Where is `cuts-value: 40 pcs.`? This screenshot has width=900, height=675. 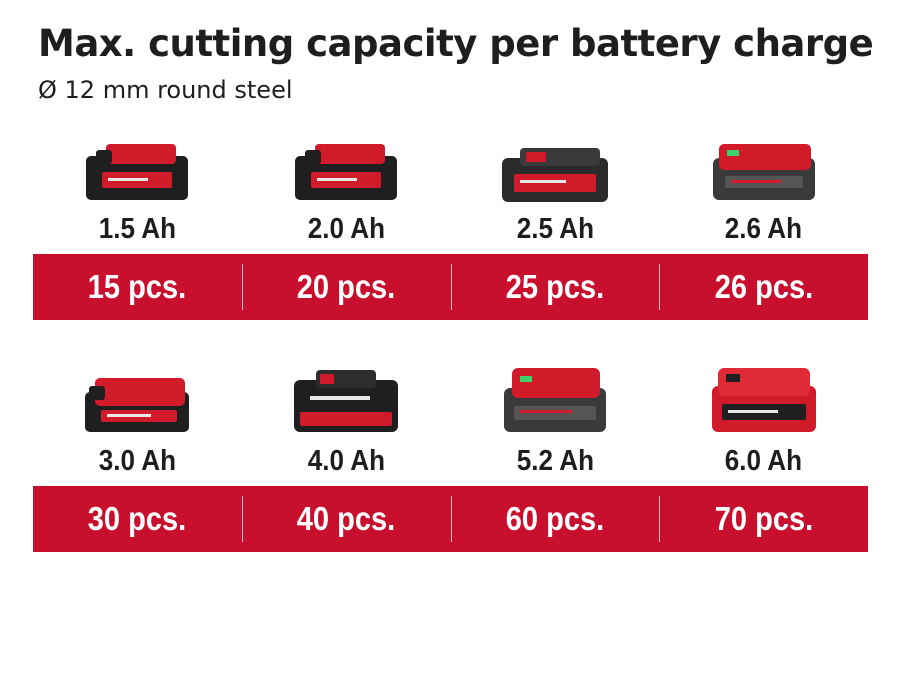 cuts-value: 40 pcs. is located at coordinates (346, 518).